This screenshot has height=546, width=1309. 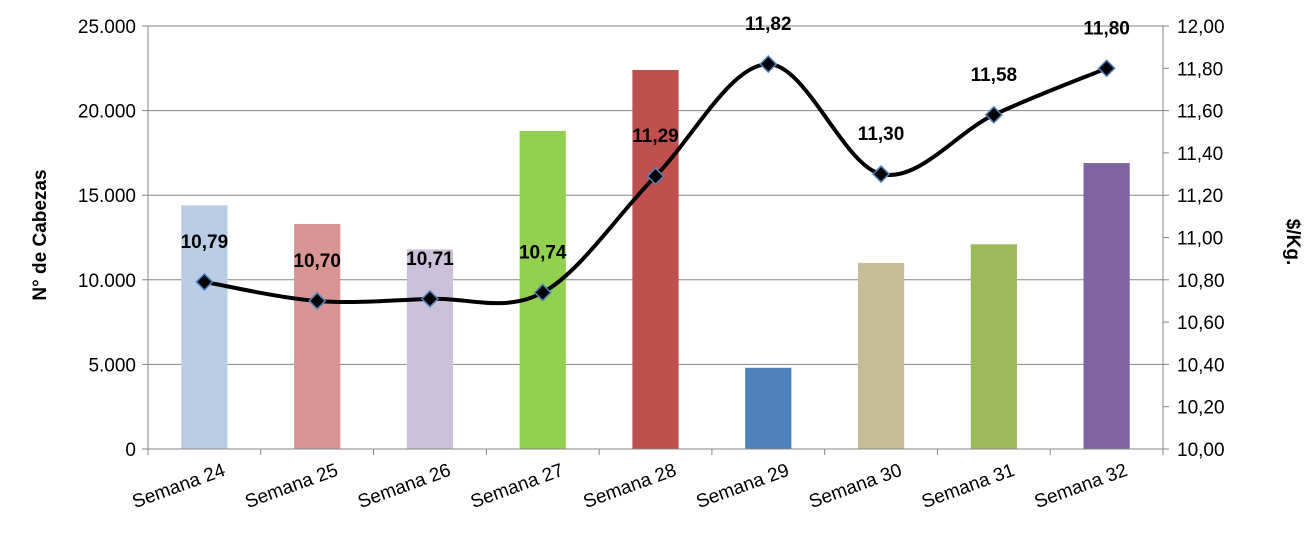 What do you see at coordinates (291, 486) in the screenshot?
I see `x-tick-label: Semana 25` at bounding box center [291, 486].